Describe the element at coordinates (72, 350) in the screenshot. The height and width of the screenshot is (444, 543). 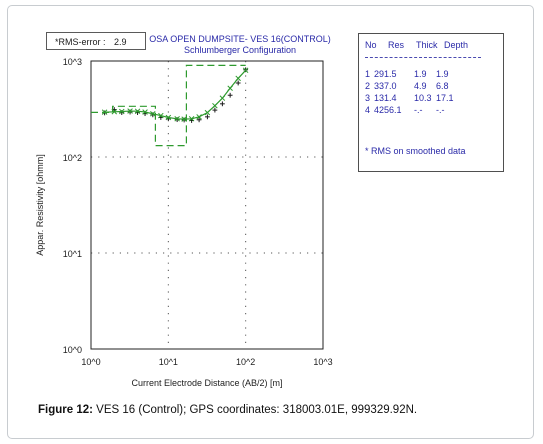
I see `y-tick-label: 10^0` at that location.